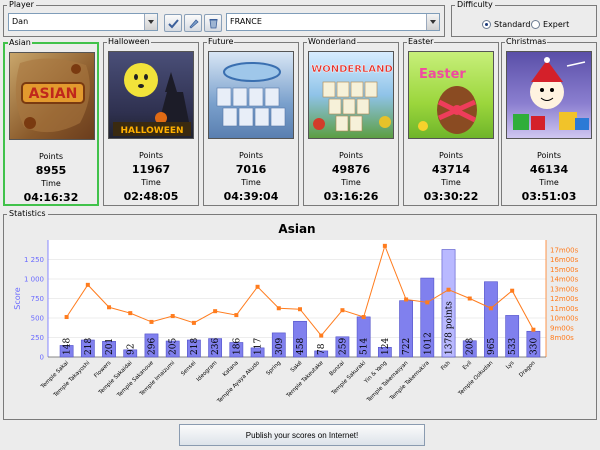  I want to click on right-tick-label: 11m00s, so click(564, 309).